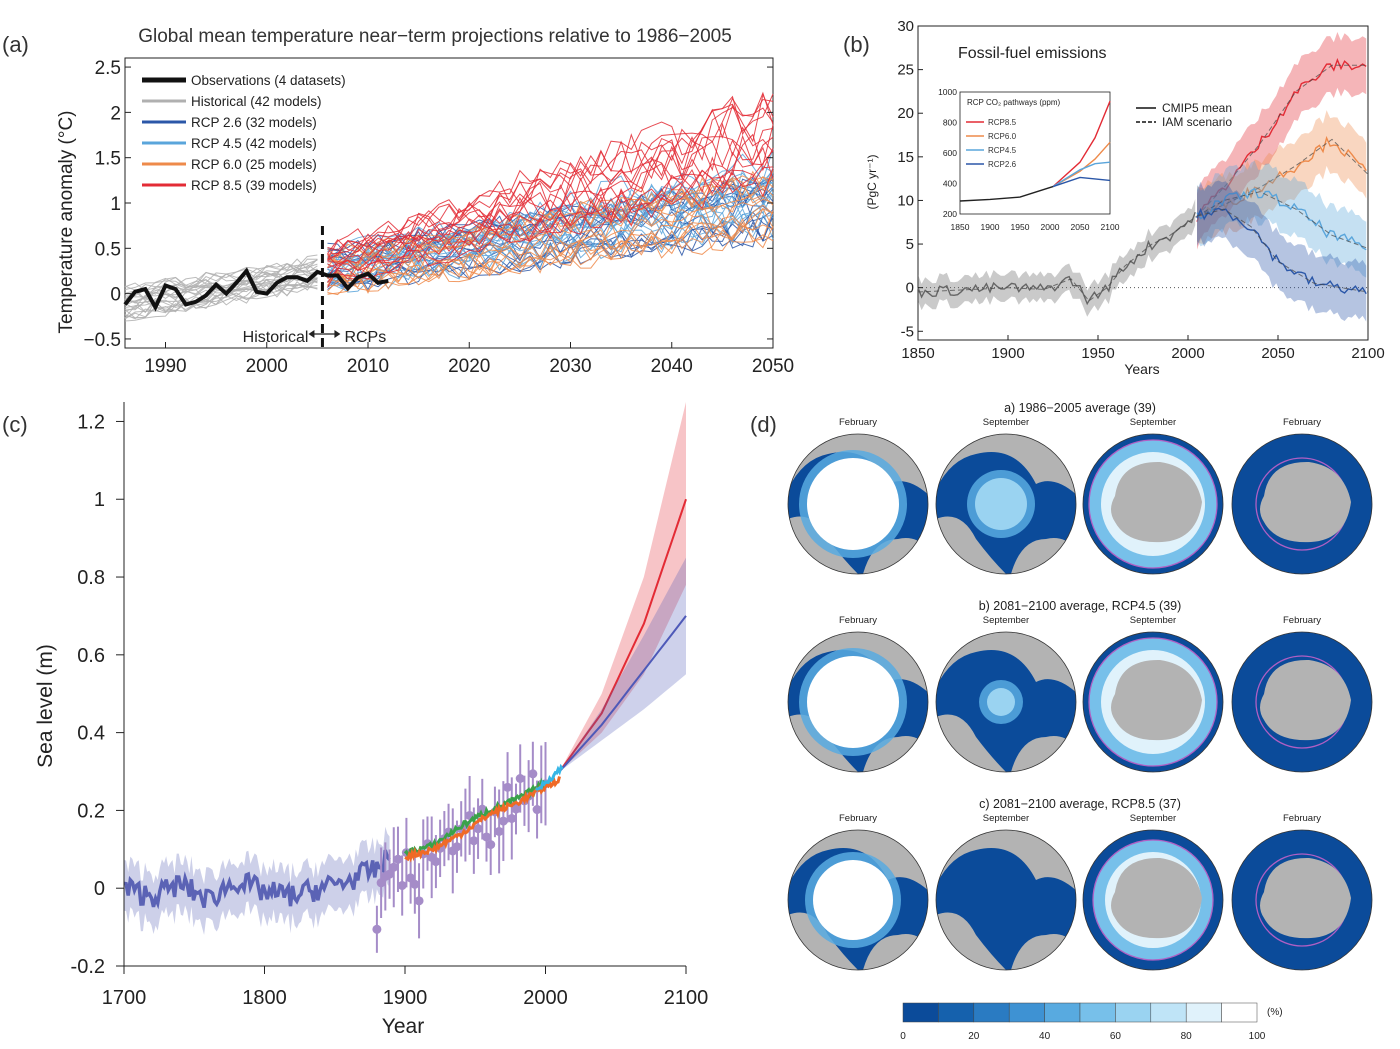 The width and height of the screenshot is (1400, 1049). What do you see at coordinates (254, 122) in the screenshot?
I see `legend-label: RCP 2.6 (32 models)` at bounding box center [254, 122].